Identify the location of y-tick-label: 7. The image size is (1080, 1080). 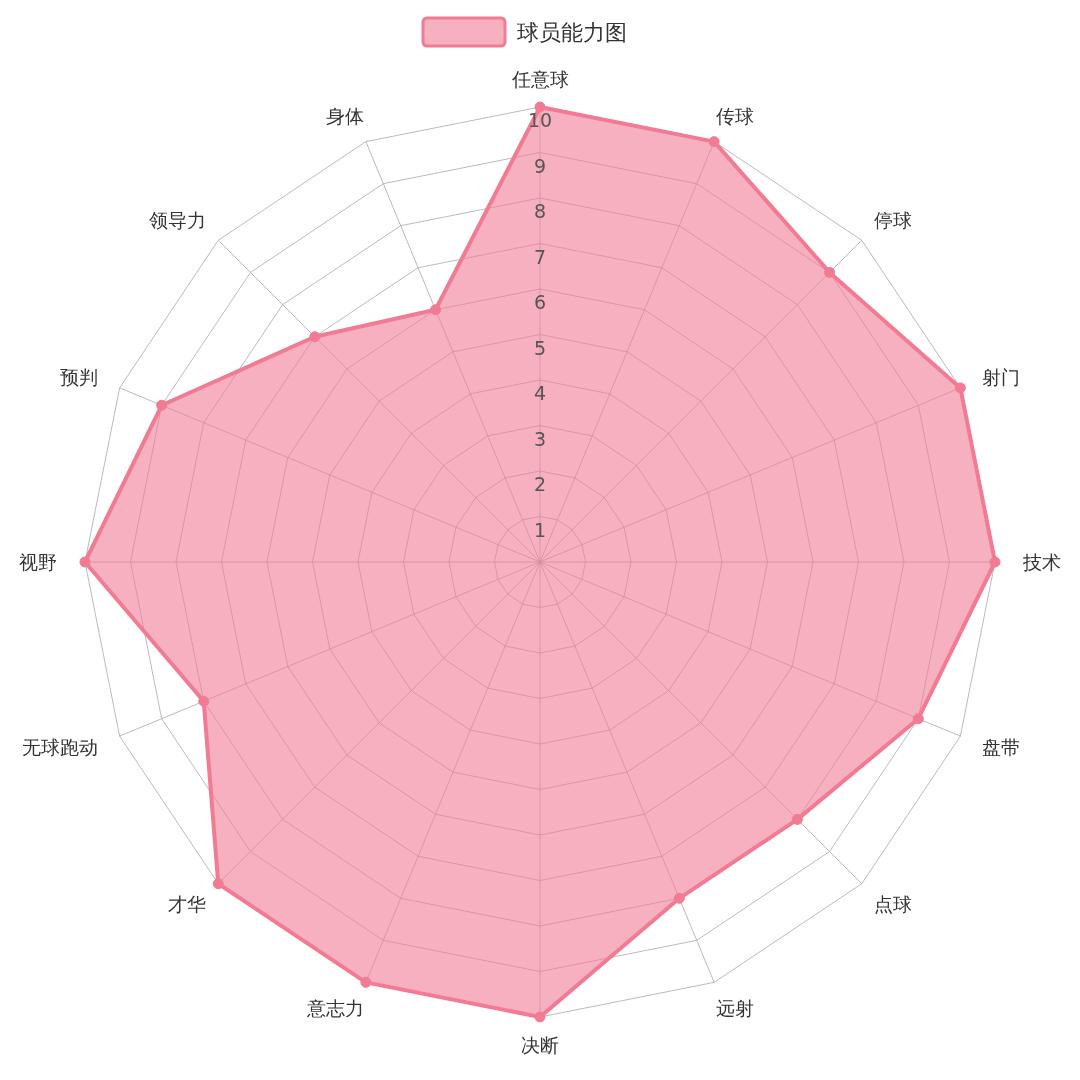
(540, 256).